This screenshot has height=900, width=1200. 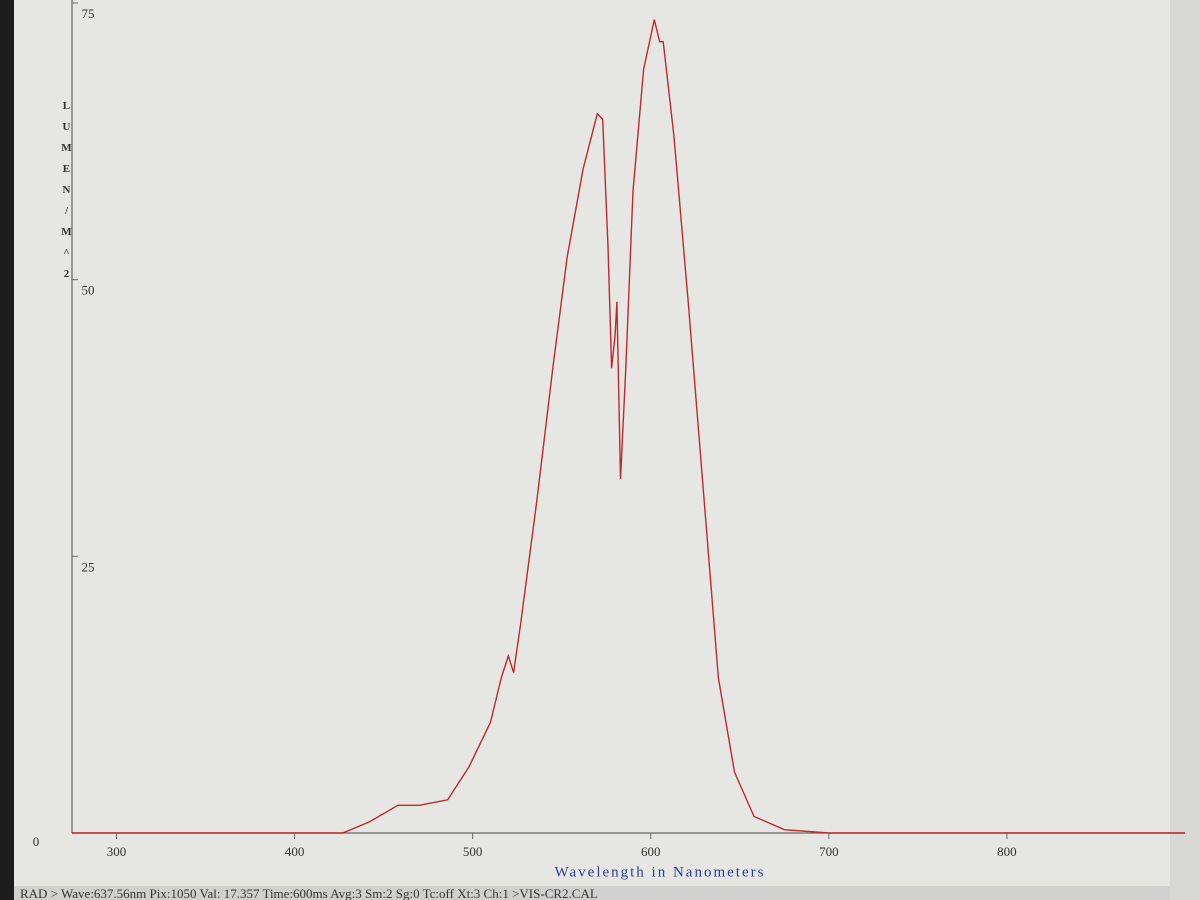 What do you see at coordinates (651, 851) in the screenshot?
I see `x-tick-label: 600` at bounding box center [651, 851].